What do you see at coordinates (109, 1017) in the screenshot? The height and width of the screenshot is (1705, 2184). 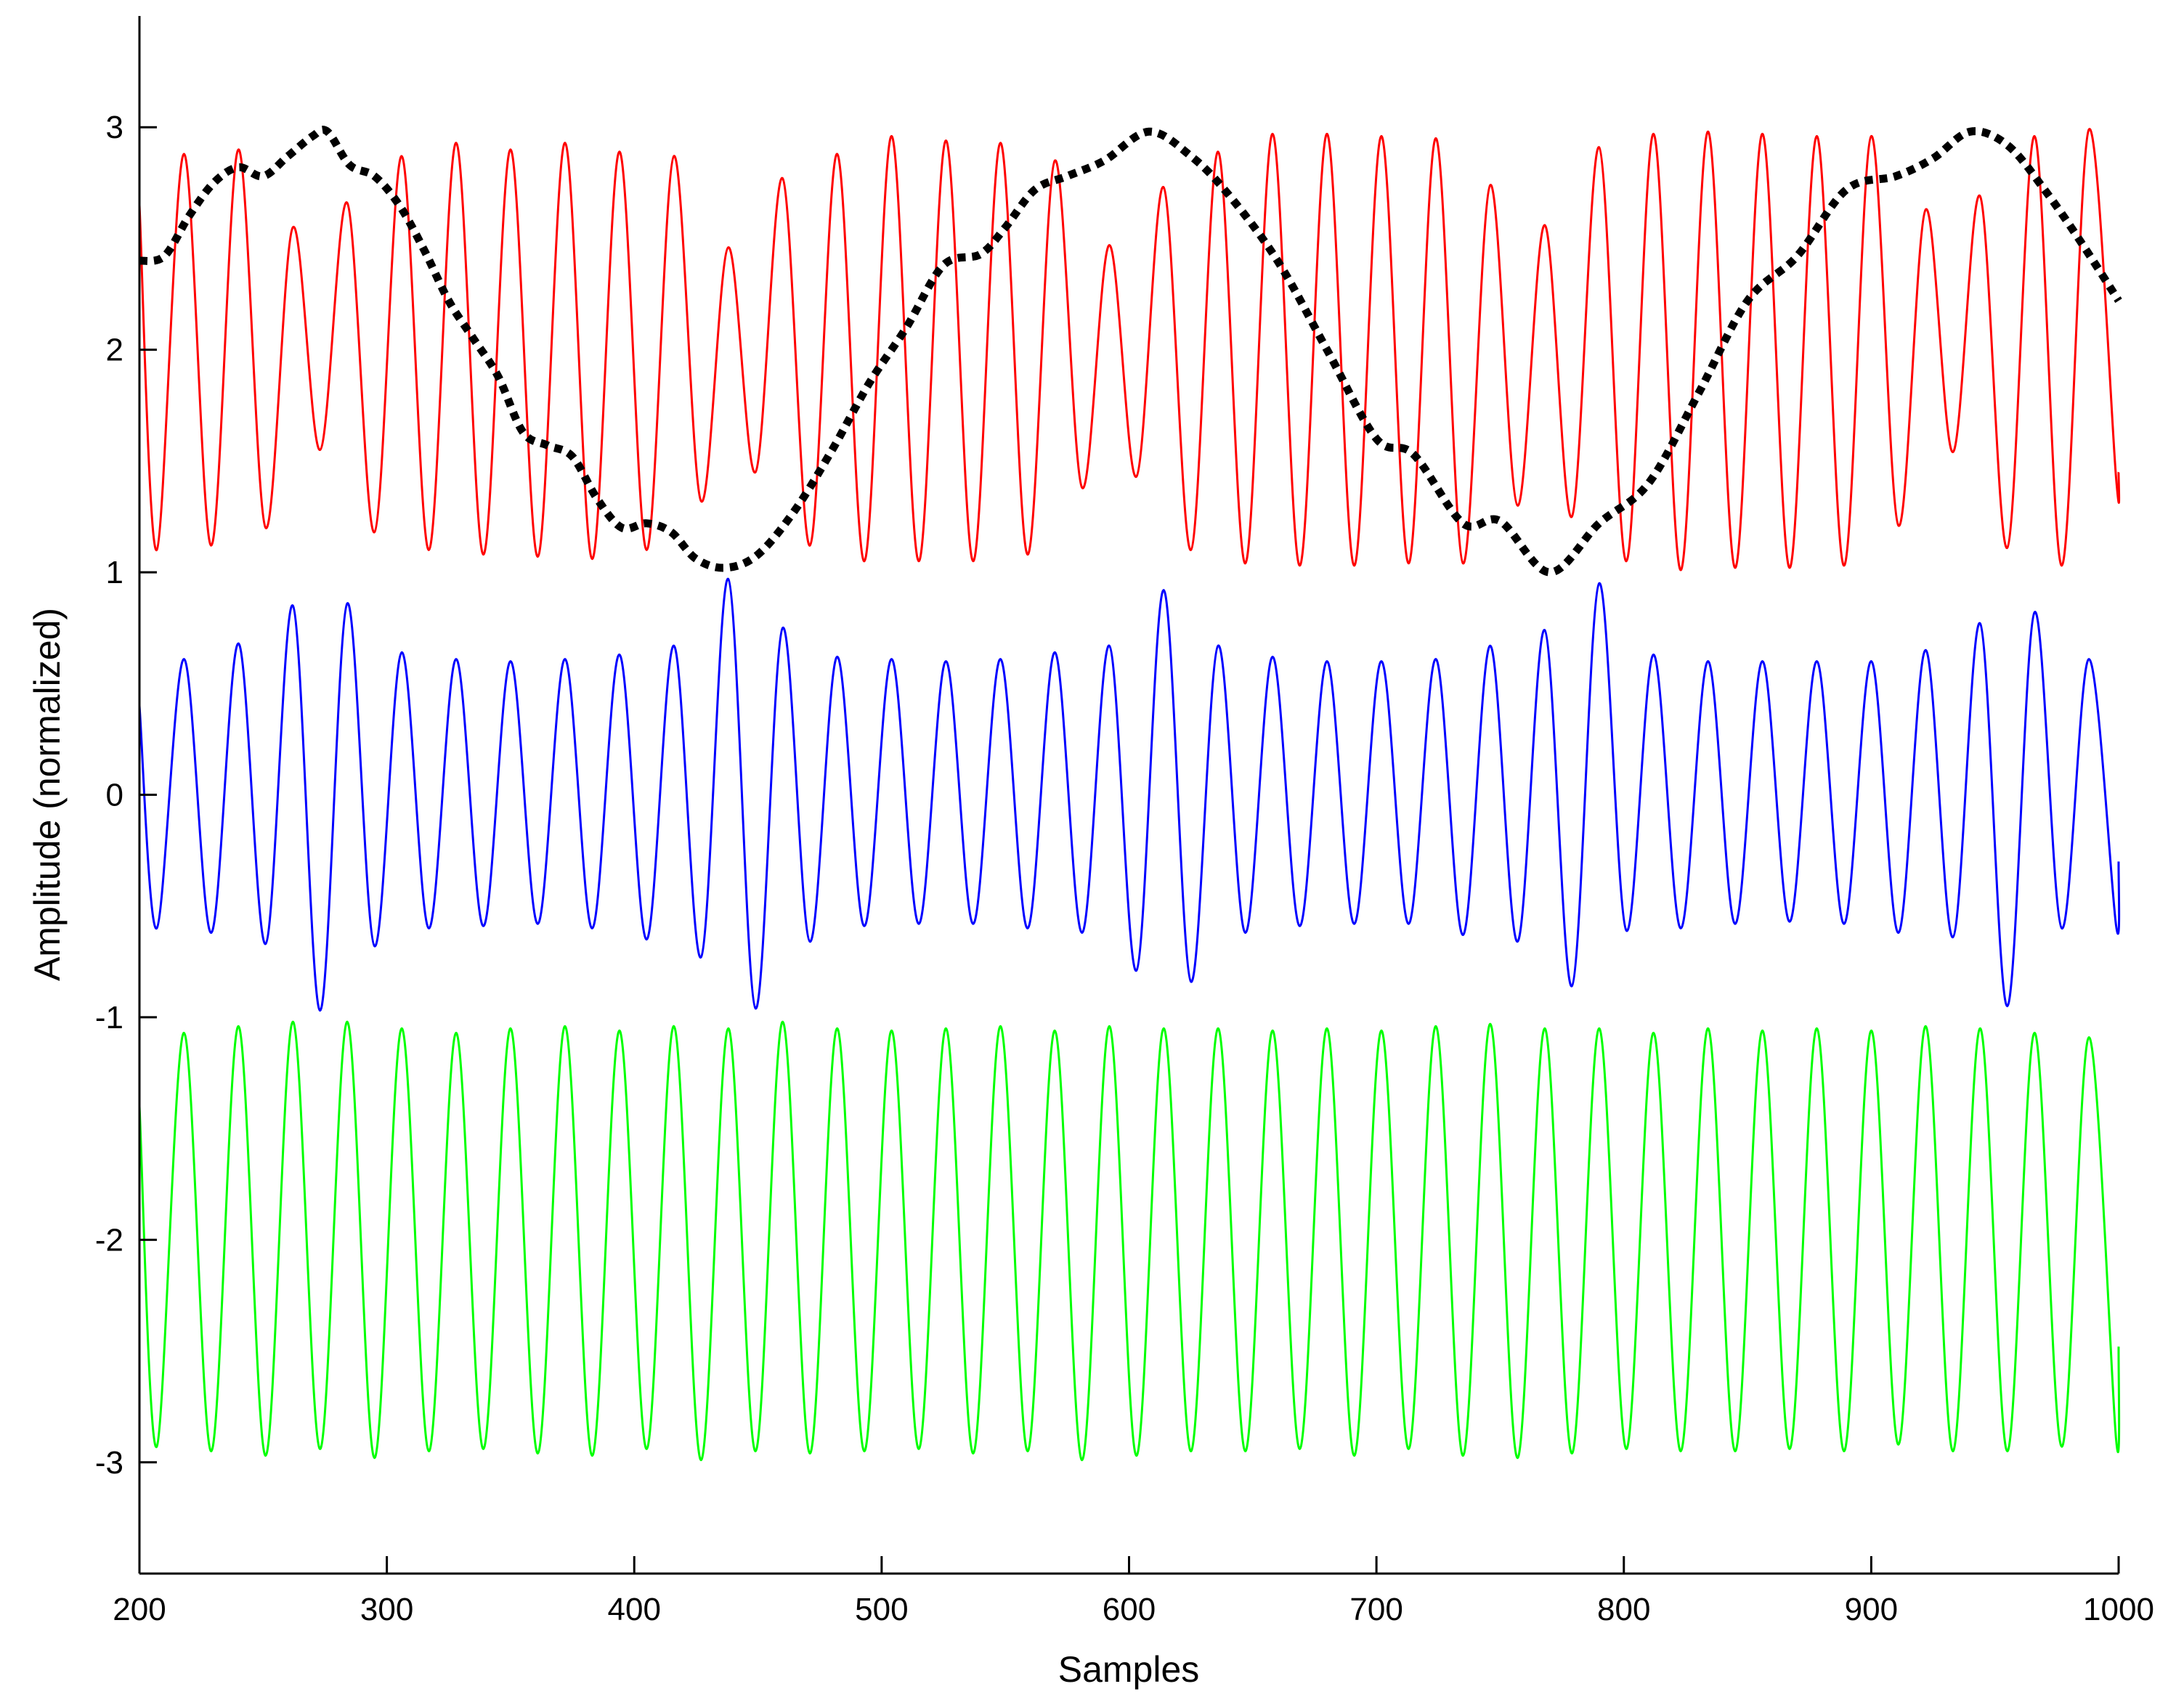 I see `y-tick-label: -1` at bounding box center [109, 1017].